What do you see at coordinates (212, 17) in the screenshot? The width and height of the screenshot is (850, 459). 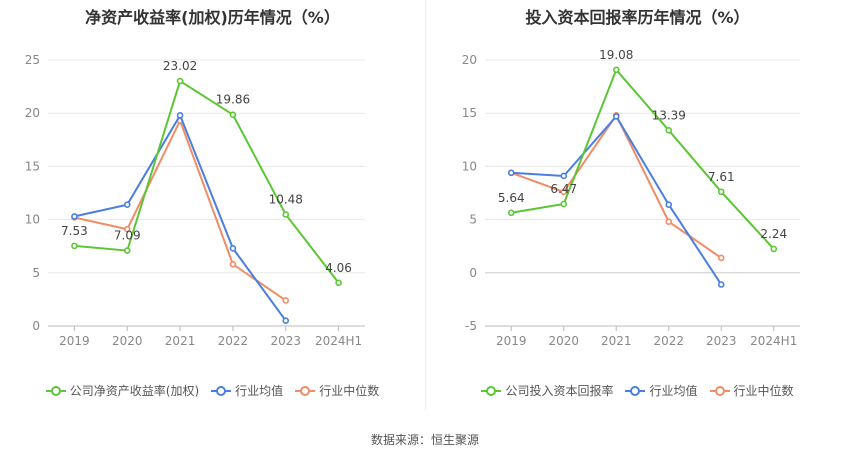 I see `roe-chart-title: 净资产收益率(加权)历年情况（%）` at bounding box center [212, 17].